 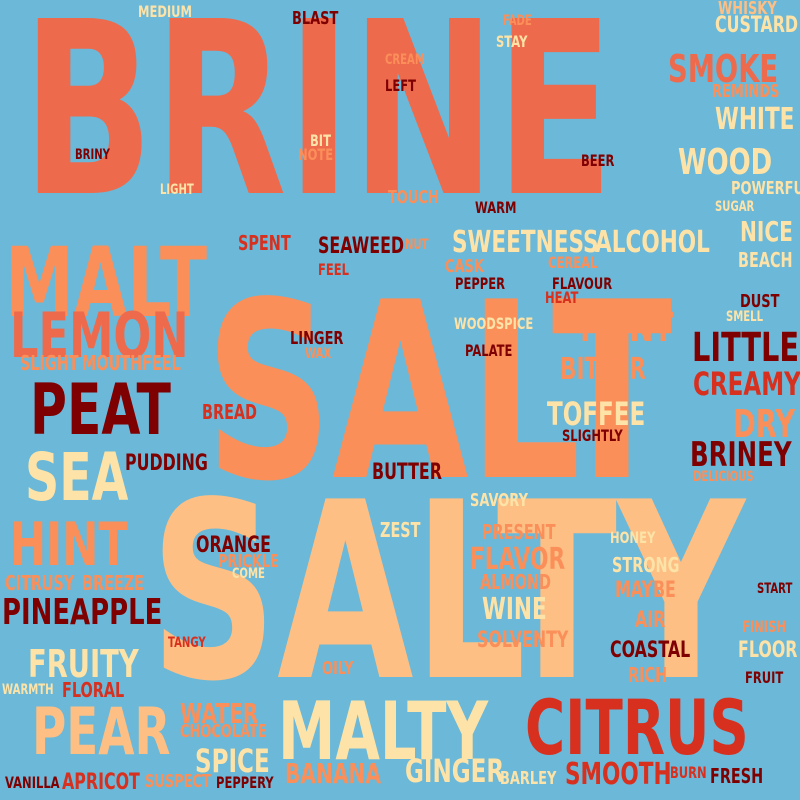 What do you see at coordinates (232, 761) in the screenshot?
I see `word: SPICE` at bounding box center [232, 761].